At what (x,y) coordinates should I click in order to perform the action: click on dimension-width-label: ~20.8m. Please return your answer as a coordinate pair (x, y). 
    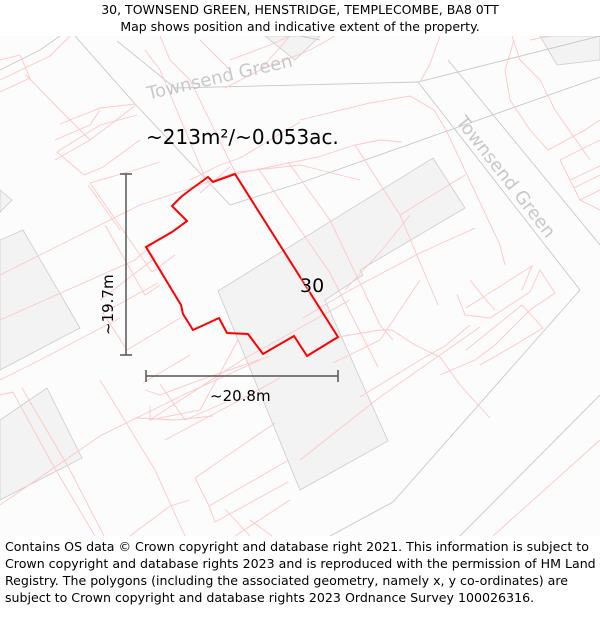
    Looking at the image, I should click on (240, 396).